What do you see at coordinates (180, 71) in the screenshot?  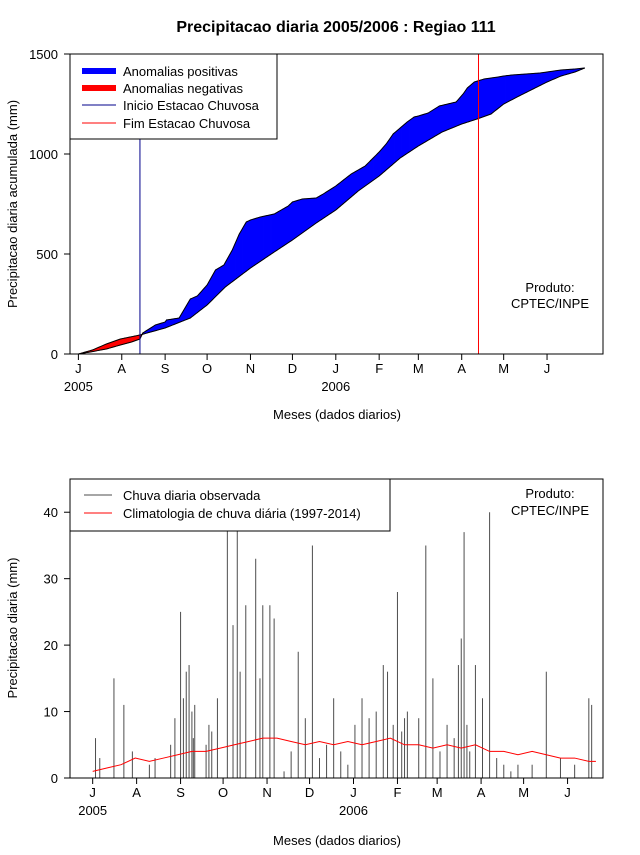 I see `legend-label: Anomalias positivas` at bounding box center [180, 71].